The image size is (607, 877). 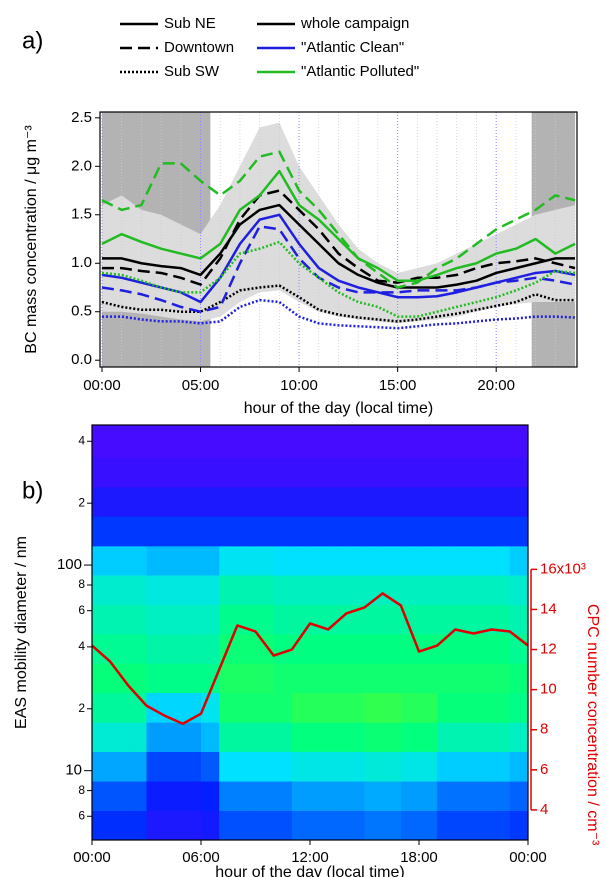 I want to click on y2-tick-label: 8, so click(x=544, y=729).